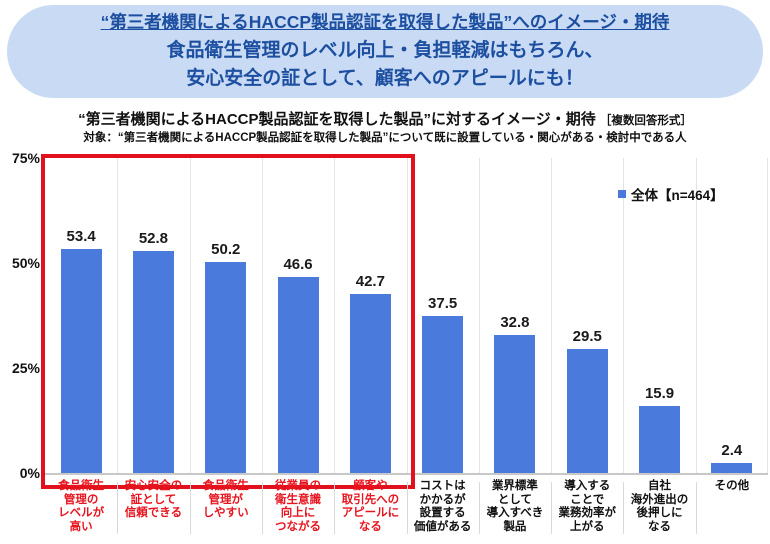 The width and height of the screenshot is (770, 544). What do you see at coordinates (622, 194) in the screenshot?
I see `legend-swatch` at bounding box center [622, 194].